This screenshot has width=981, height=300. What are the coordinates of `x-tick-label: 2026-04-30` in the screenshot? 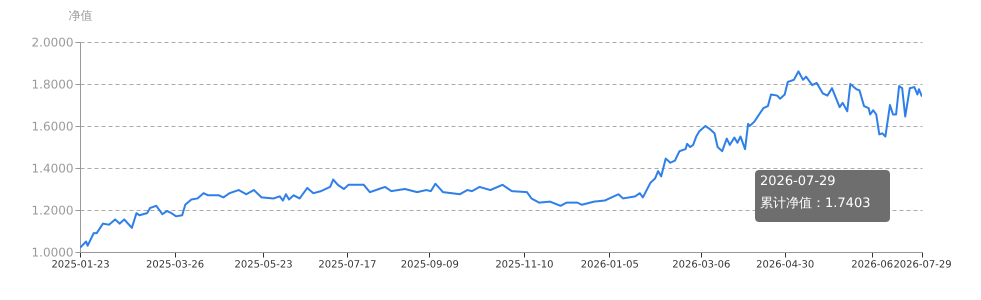 It's located at (785, 265).